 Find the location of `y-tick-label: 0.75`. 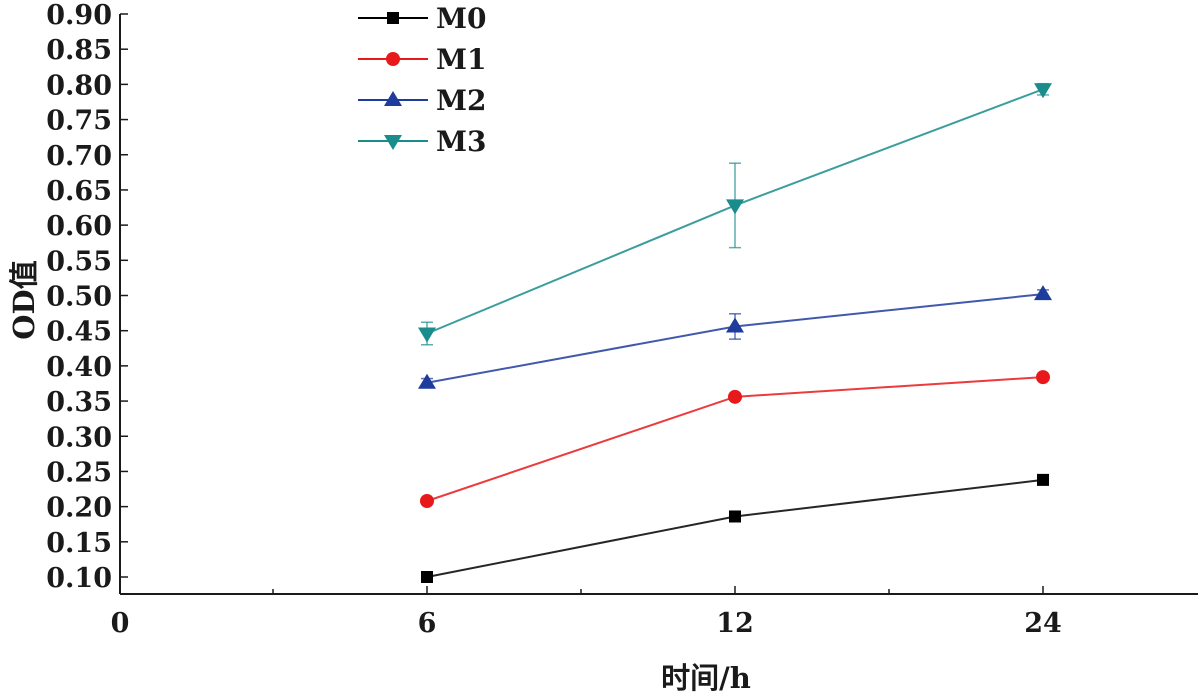

y-tick-label: 0.75 is located at coordinates (79, 121).